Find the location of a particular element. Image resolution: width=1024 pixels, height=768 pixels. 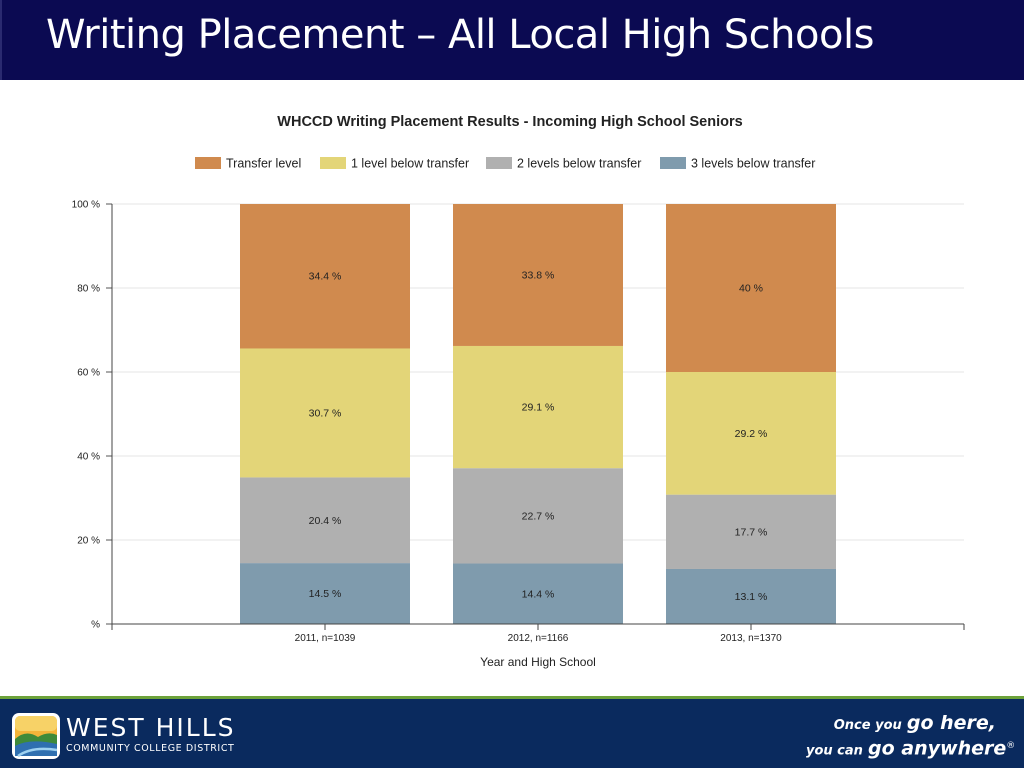

bar-label-0-2: 20.4 % is located at coordinates (325, 521).